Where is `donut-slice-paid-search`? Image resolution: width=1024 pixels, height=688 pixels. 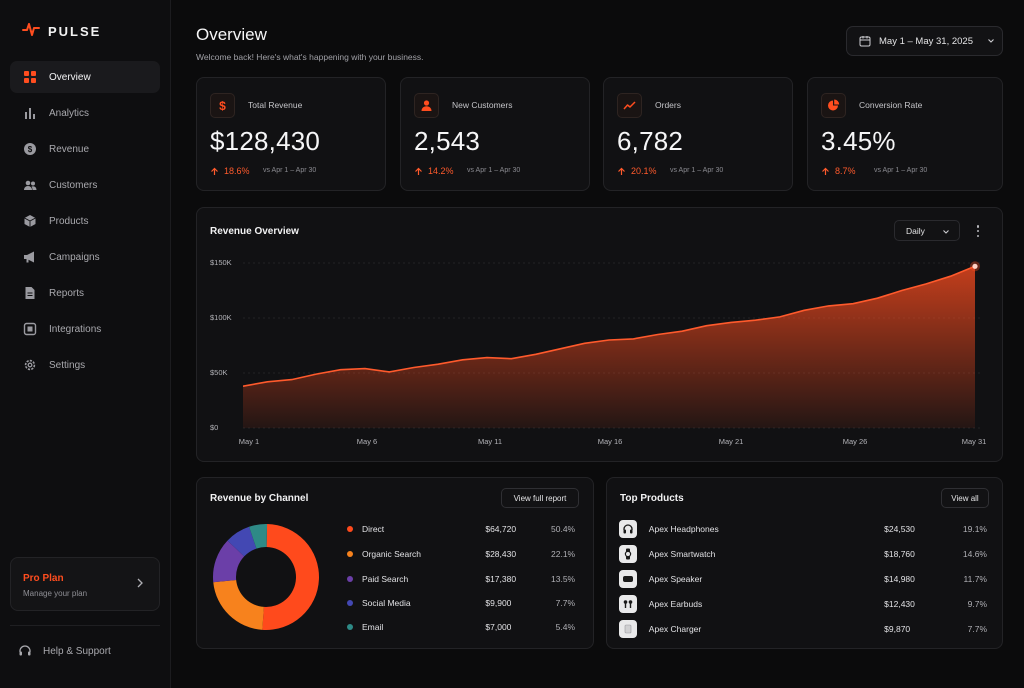
donut-slice-paid-search is located at coordinates (229, 561).